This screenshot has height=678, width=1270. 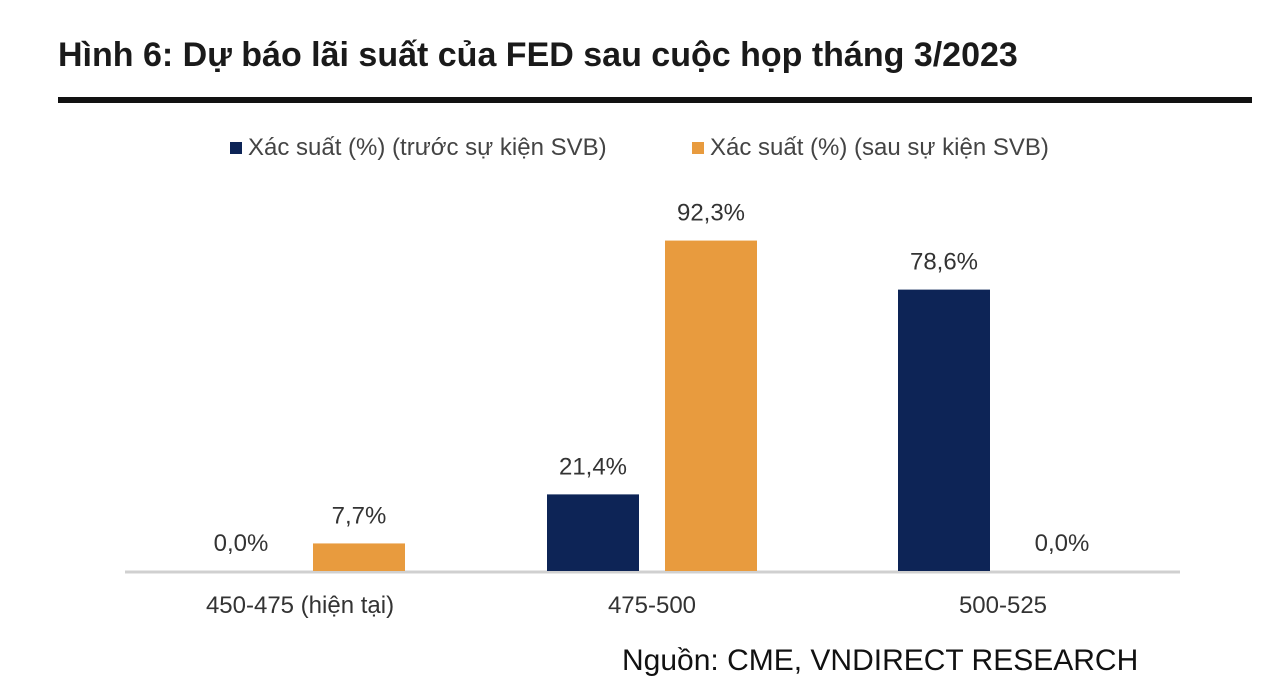 I want to click on legend-item-before: Xác suất (%) (trước sự kiện SVB), so click(x=418, y=148).